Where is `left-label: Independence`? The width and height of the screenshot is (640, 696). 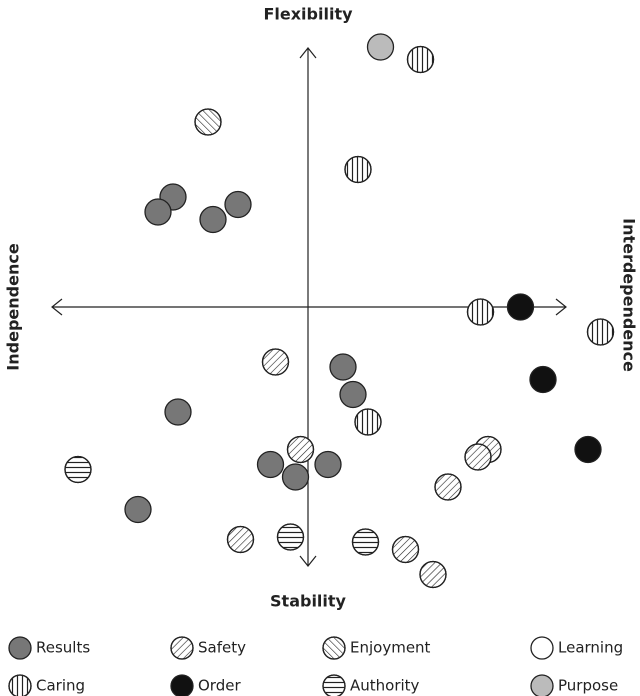
left-label: Independence is located at coordinates (13, 307).